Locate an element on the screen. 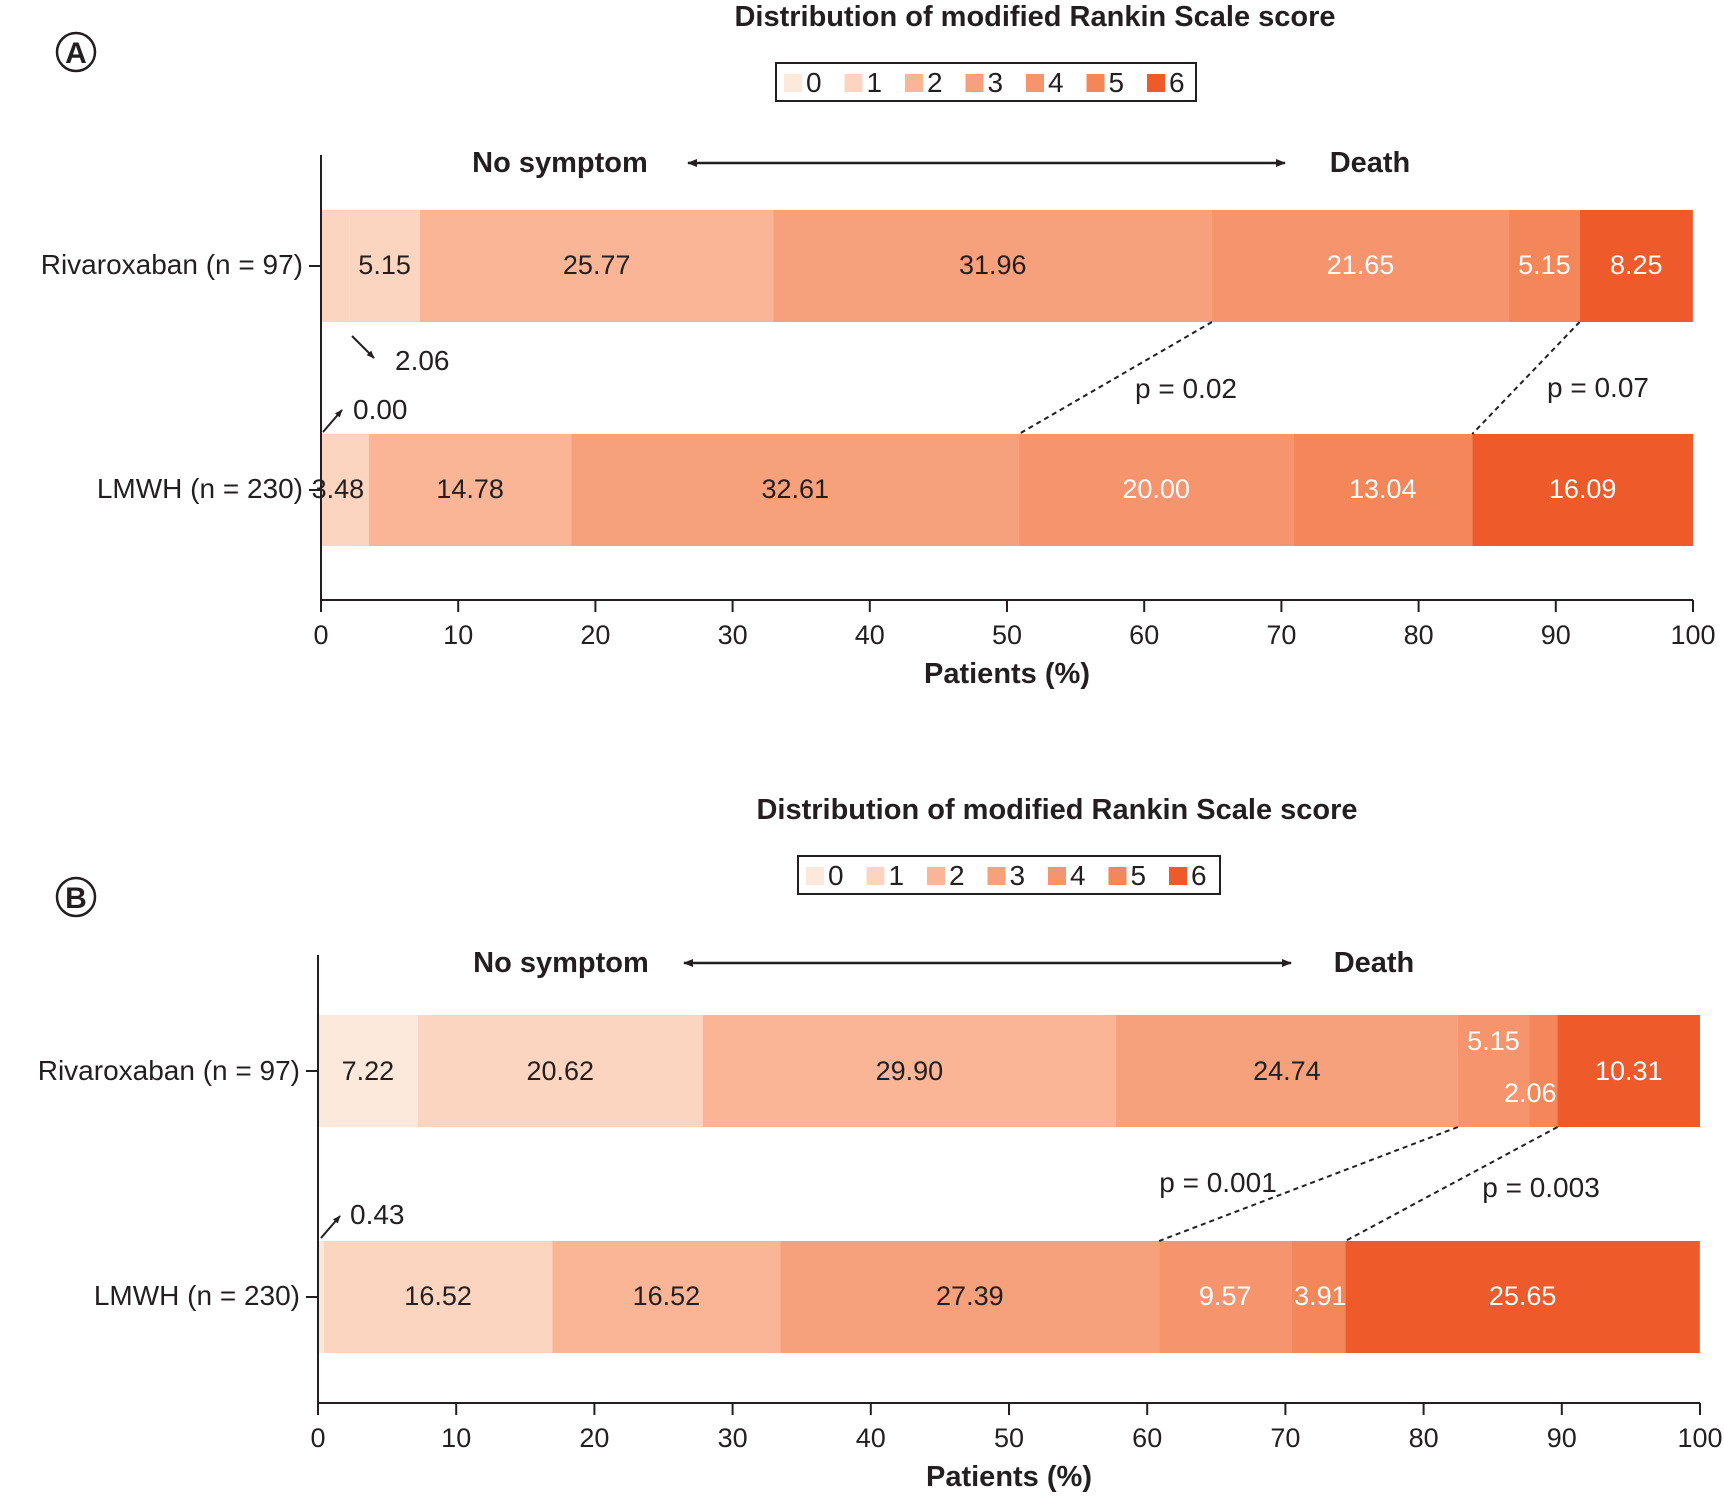  data-label: 24.74 is located at coordinates (1287, 1071).